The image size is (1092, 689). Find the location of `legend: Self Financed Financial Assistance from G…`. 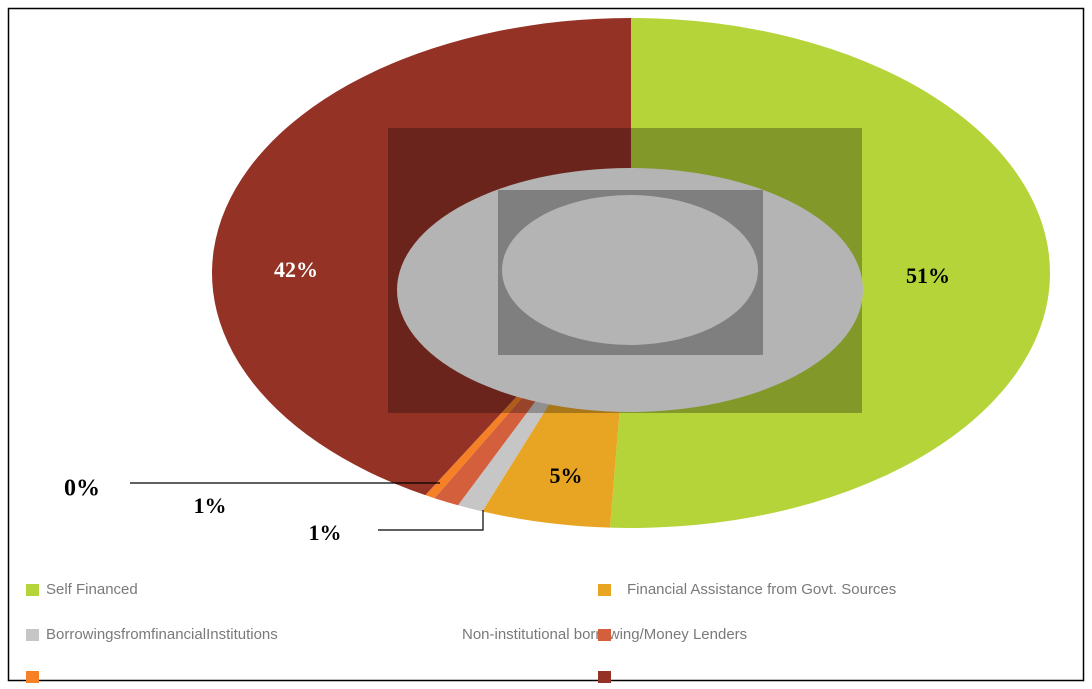

legend: Self Financed Financial Assistance from G… is located at coordinates (461, 632).